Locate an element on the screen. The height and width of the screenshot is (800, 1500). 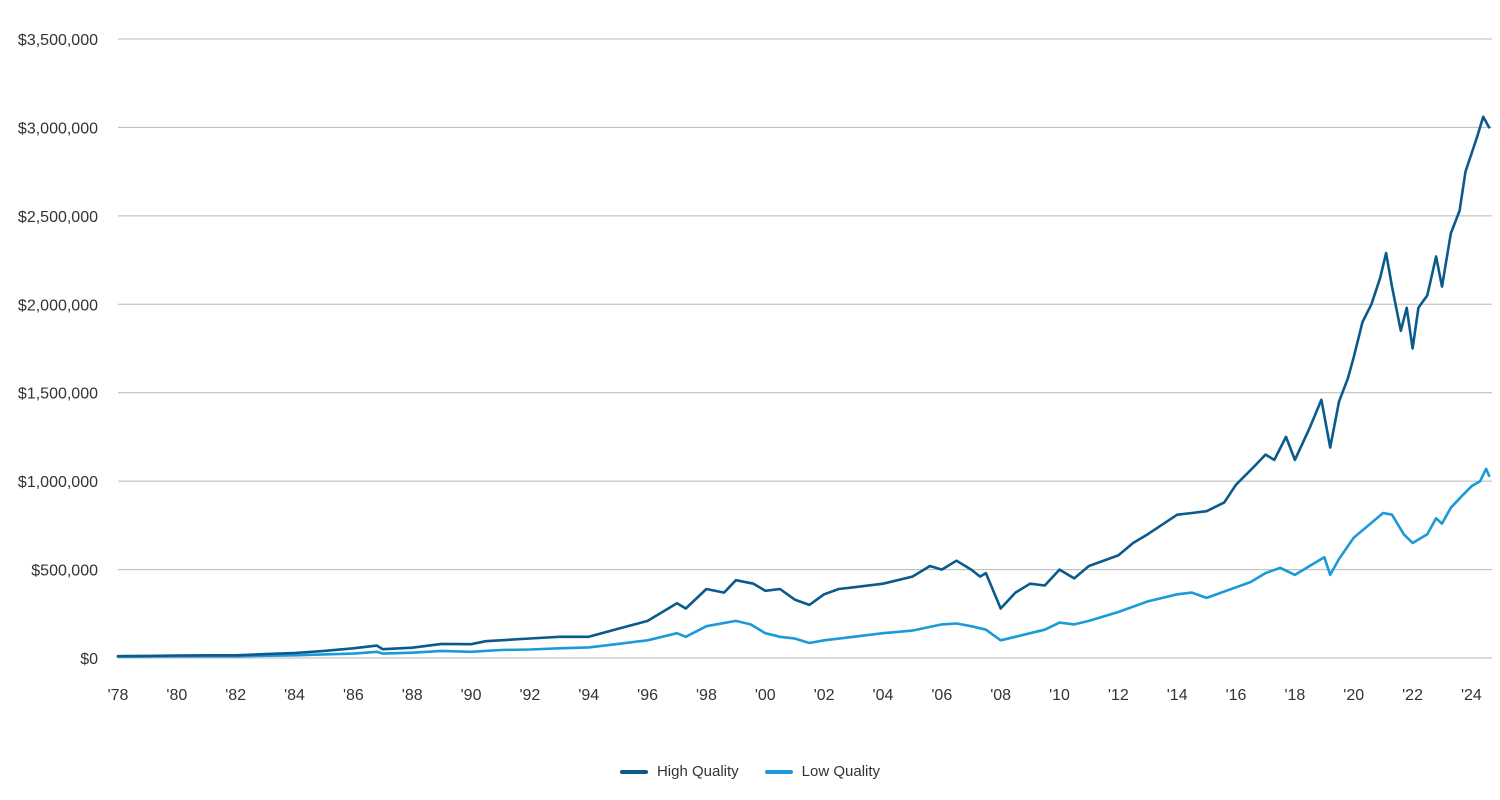
x-tick-label: '08 is located at coordinates (1000, 695).